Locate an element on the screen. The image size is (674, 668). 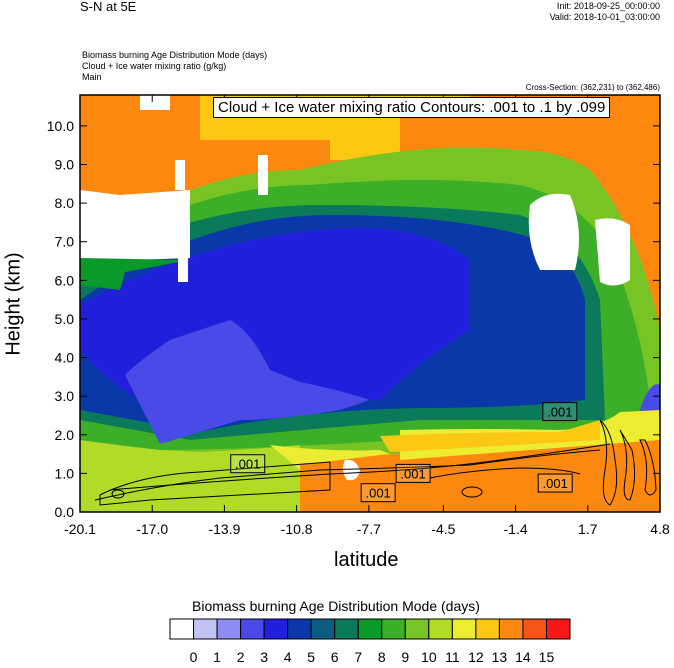
y-tick-label: 2.0 is located at coordinates (65, 435).